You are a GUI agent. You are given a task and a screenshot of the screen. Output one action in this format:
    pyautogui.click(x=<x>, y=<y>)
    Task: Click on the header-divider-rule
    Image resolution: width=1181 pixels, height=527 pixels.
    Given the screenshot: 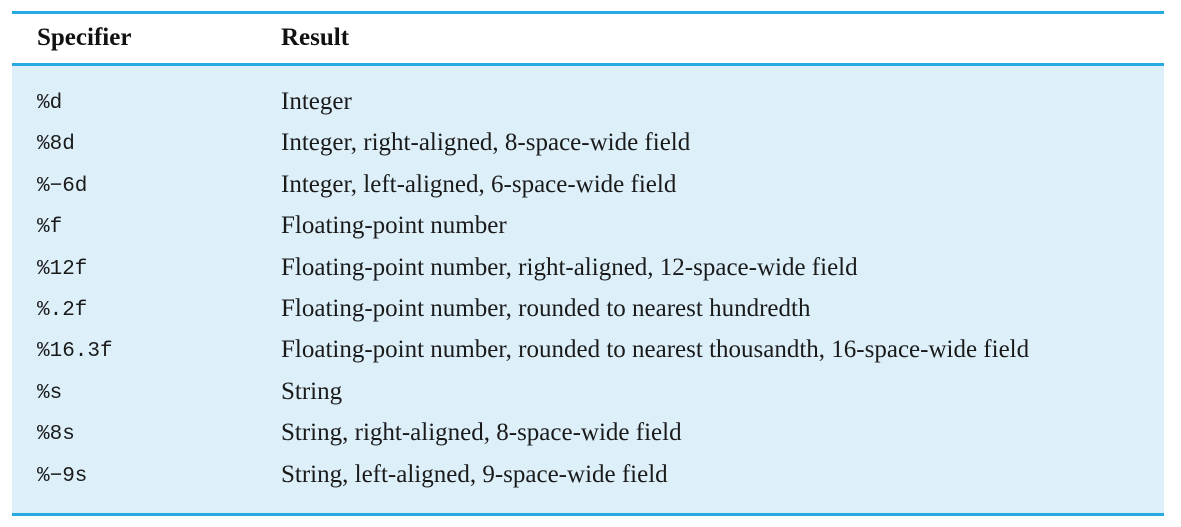 What is the action you would take?
    pyautogui.click(x=588, y=64)
    